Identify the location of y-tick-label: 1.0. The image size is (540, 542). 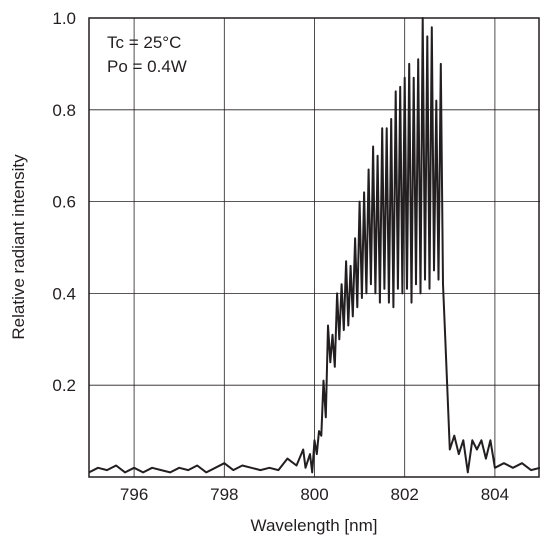
(64, 18).